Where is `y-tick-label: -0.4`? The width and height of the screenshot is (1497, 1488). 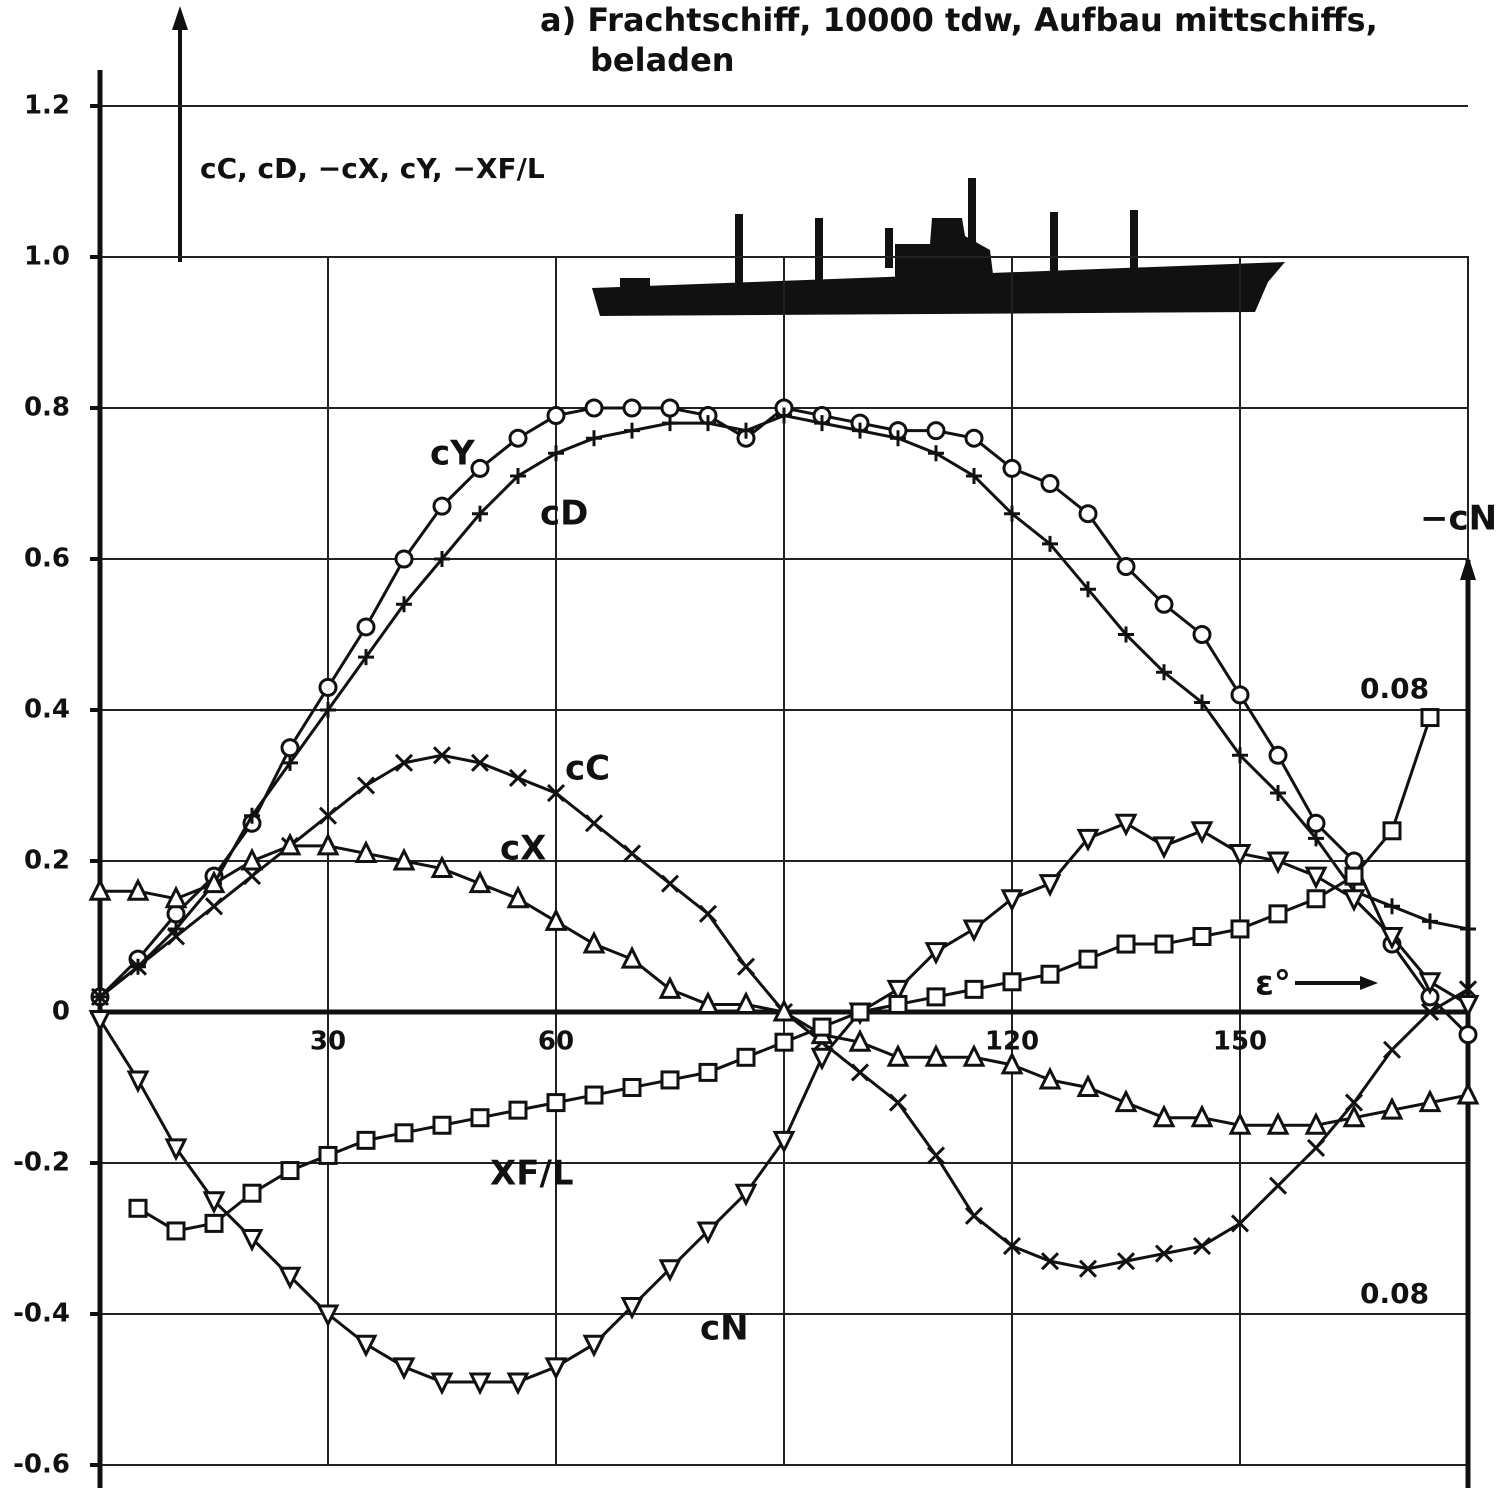 y-tick-label: -0.4 is located at coordinates (41, 1314).